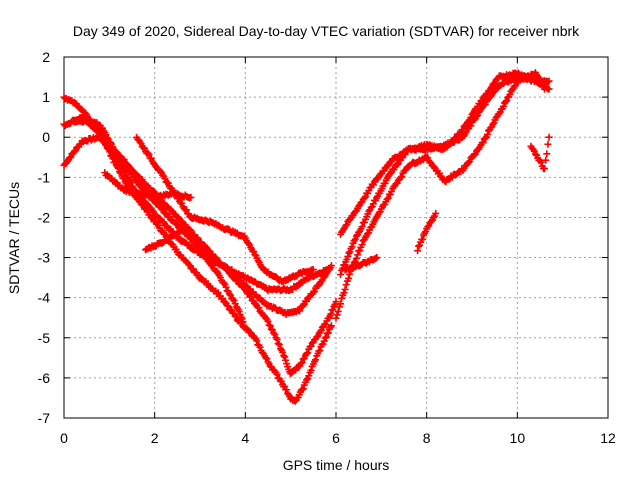  What do you see at coordinates (44, 418) in the screenshot?
I see `y-tick-label: -7` at bounding box center [44, 418].